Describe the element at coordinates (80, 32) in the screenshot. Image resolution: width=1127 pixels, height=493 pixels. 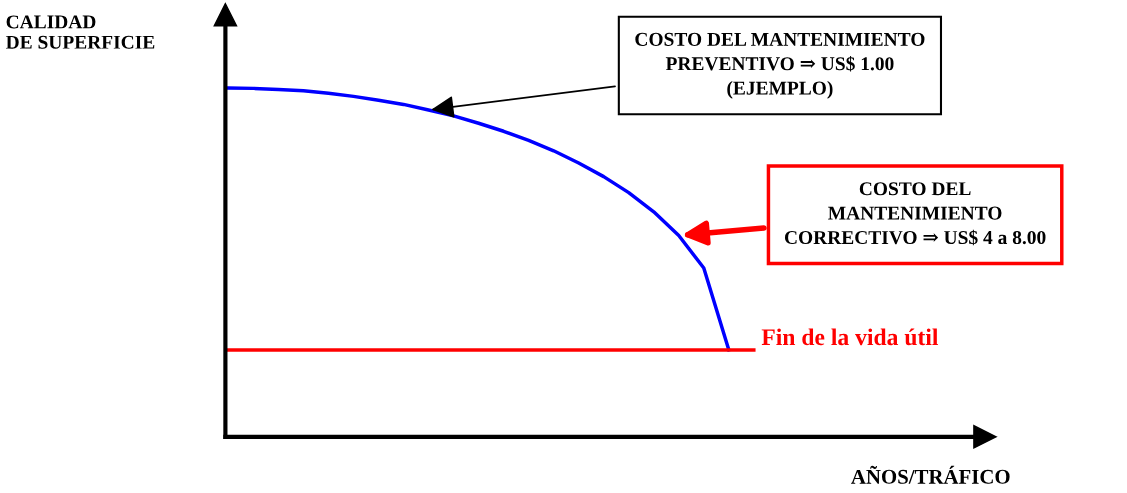
I see `y-axis-title: CALIDAD DE SUPERFICIE` at that location.